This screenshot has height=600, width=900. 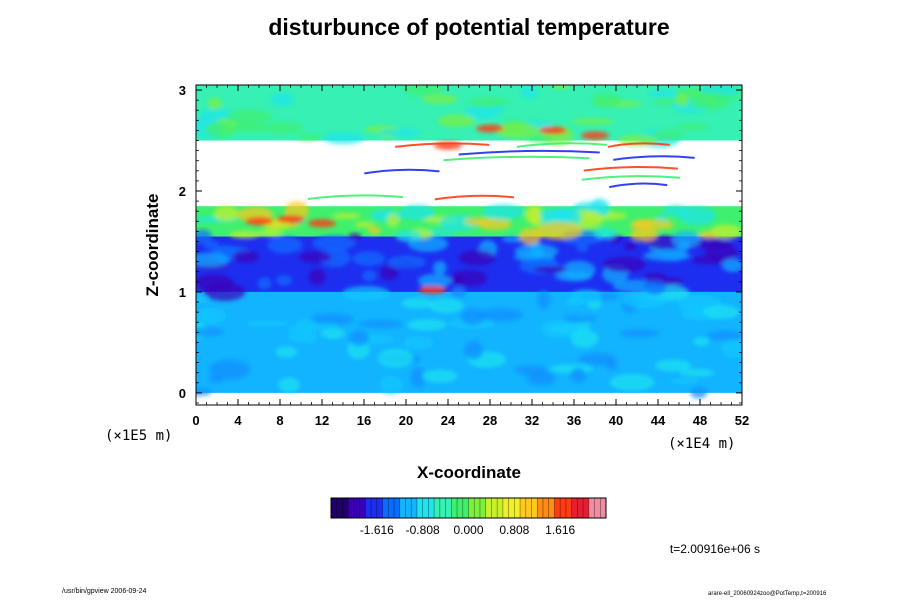 I want to click on y-axis-title: Z-coordinate, so click(x=152, y=245).